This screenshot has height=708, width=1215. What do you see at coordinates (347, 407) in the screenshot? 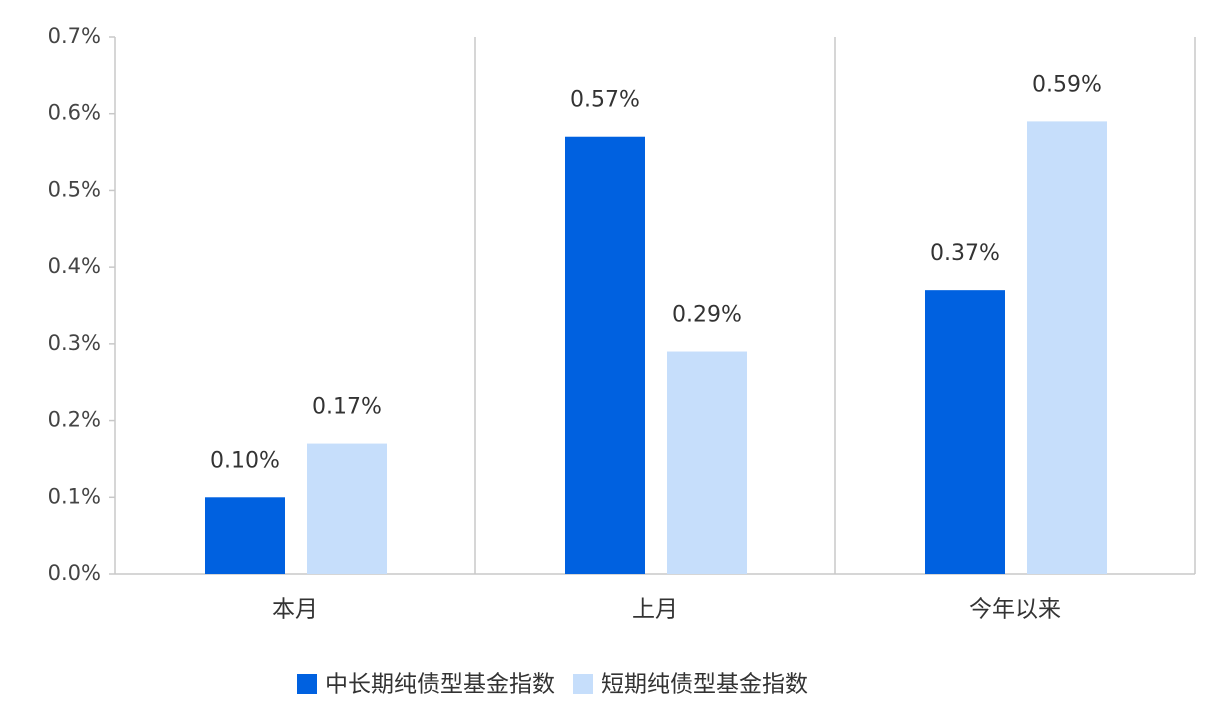
I see `value-label: 0.17%` at bounding box center [347, 407].